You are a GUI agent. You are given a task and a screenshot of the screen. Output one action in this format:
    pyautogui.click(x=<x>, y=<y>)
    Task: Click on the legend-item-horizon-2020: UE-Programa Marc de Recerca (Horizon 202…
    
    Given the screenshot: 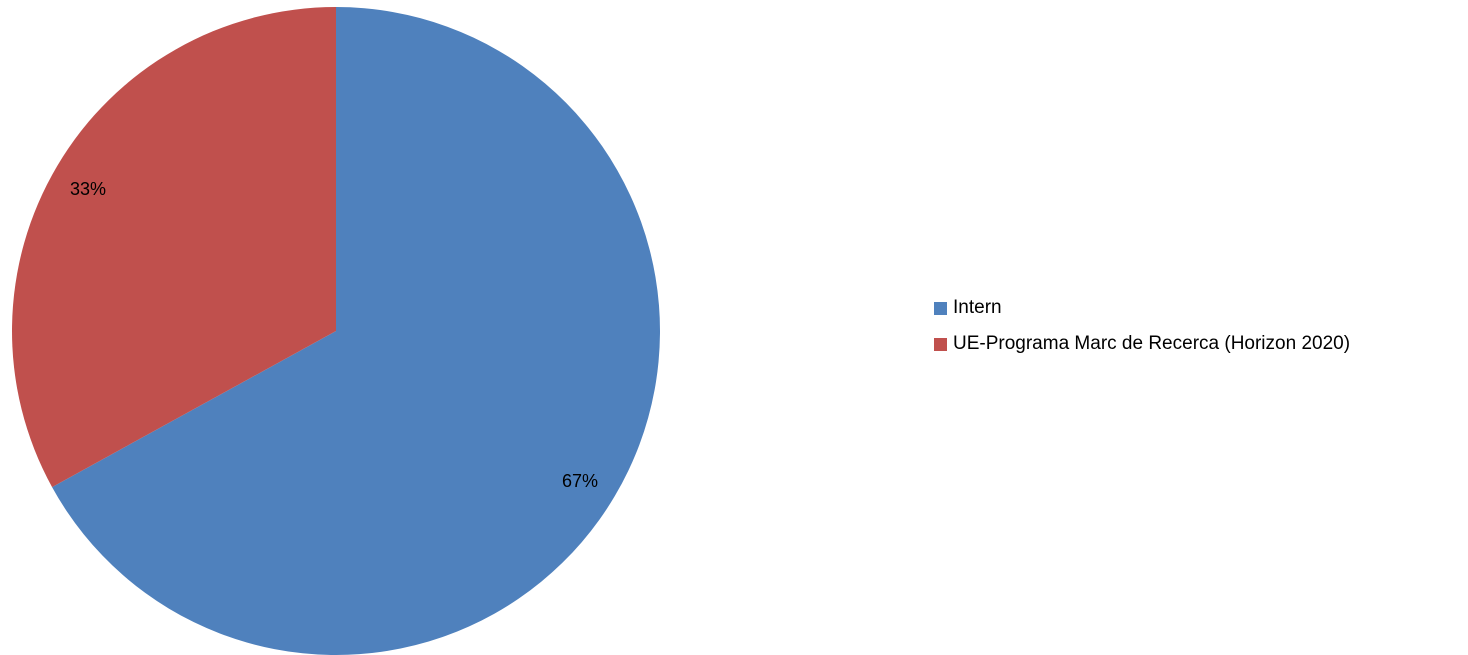 What is the action you would take?
    pyautogui.click(x=1142, y=344)
    